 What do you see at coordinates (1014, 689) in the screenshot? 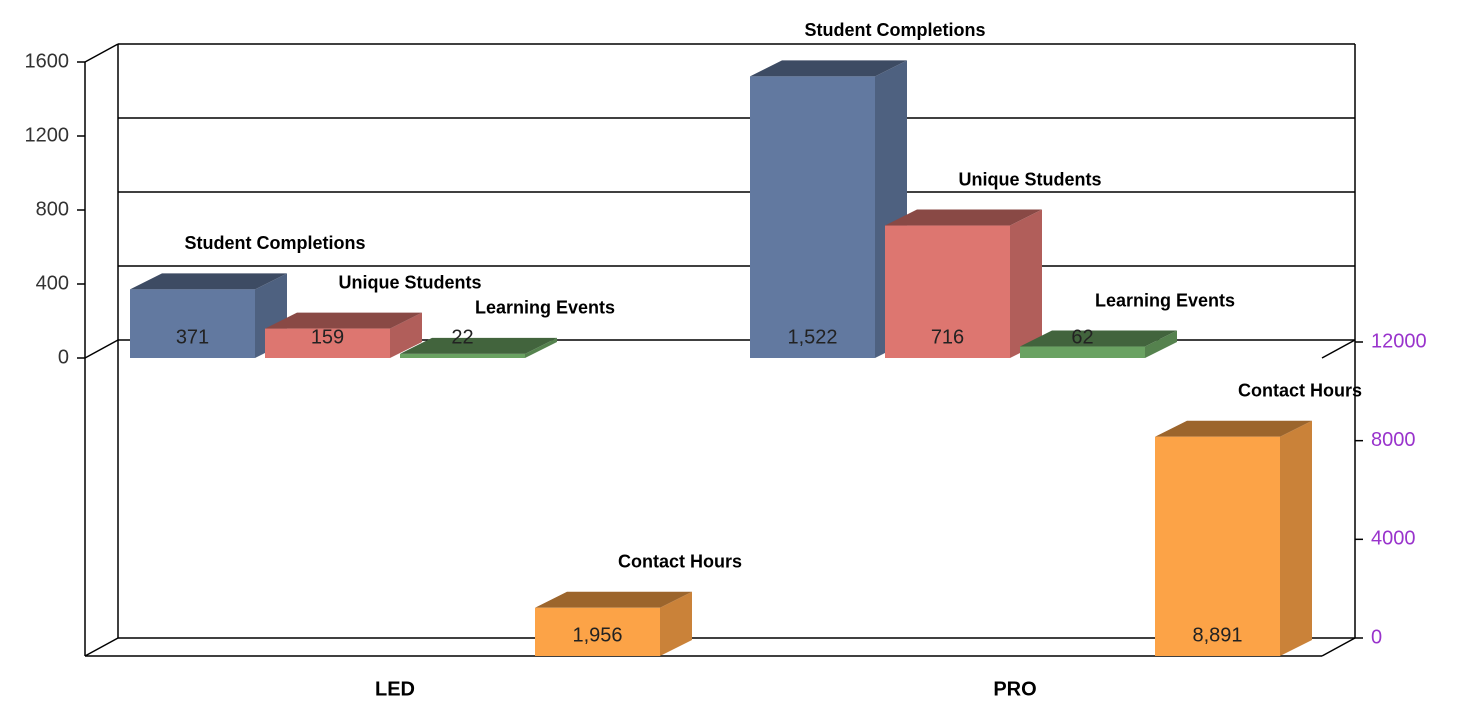
I see `x-tick-label: PRO` at bounding box center [1014, 689].